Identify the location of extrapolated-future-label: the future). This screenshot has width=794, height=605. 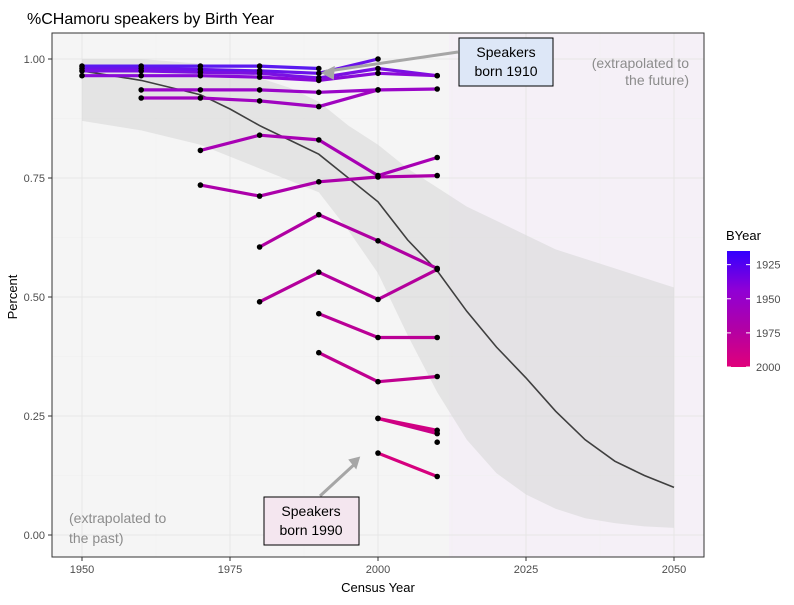
(657, 80).